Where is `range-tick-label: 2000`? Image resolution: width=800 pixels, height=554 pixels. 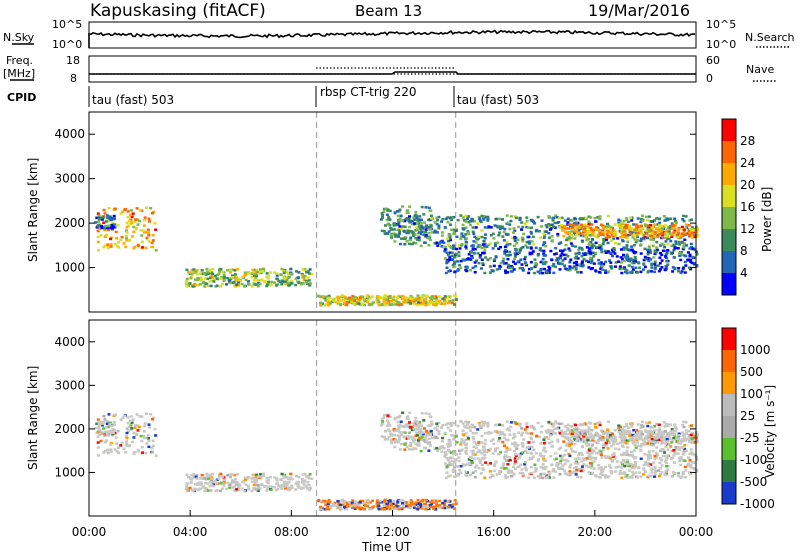
range-tick-label: 2000 is located at coordinates (69, 429).